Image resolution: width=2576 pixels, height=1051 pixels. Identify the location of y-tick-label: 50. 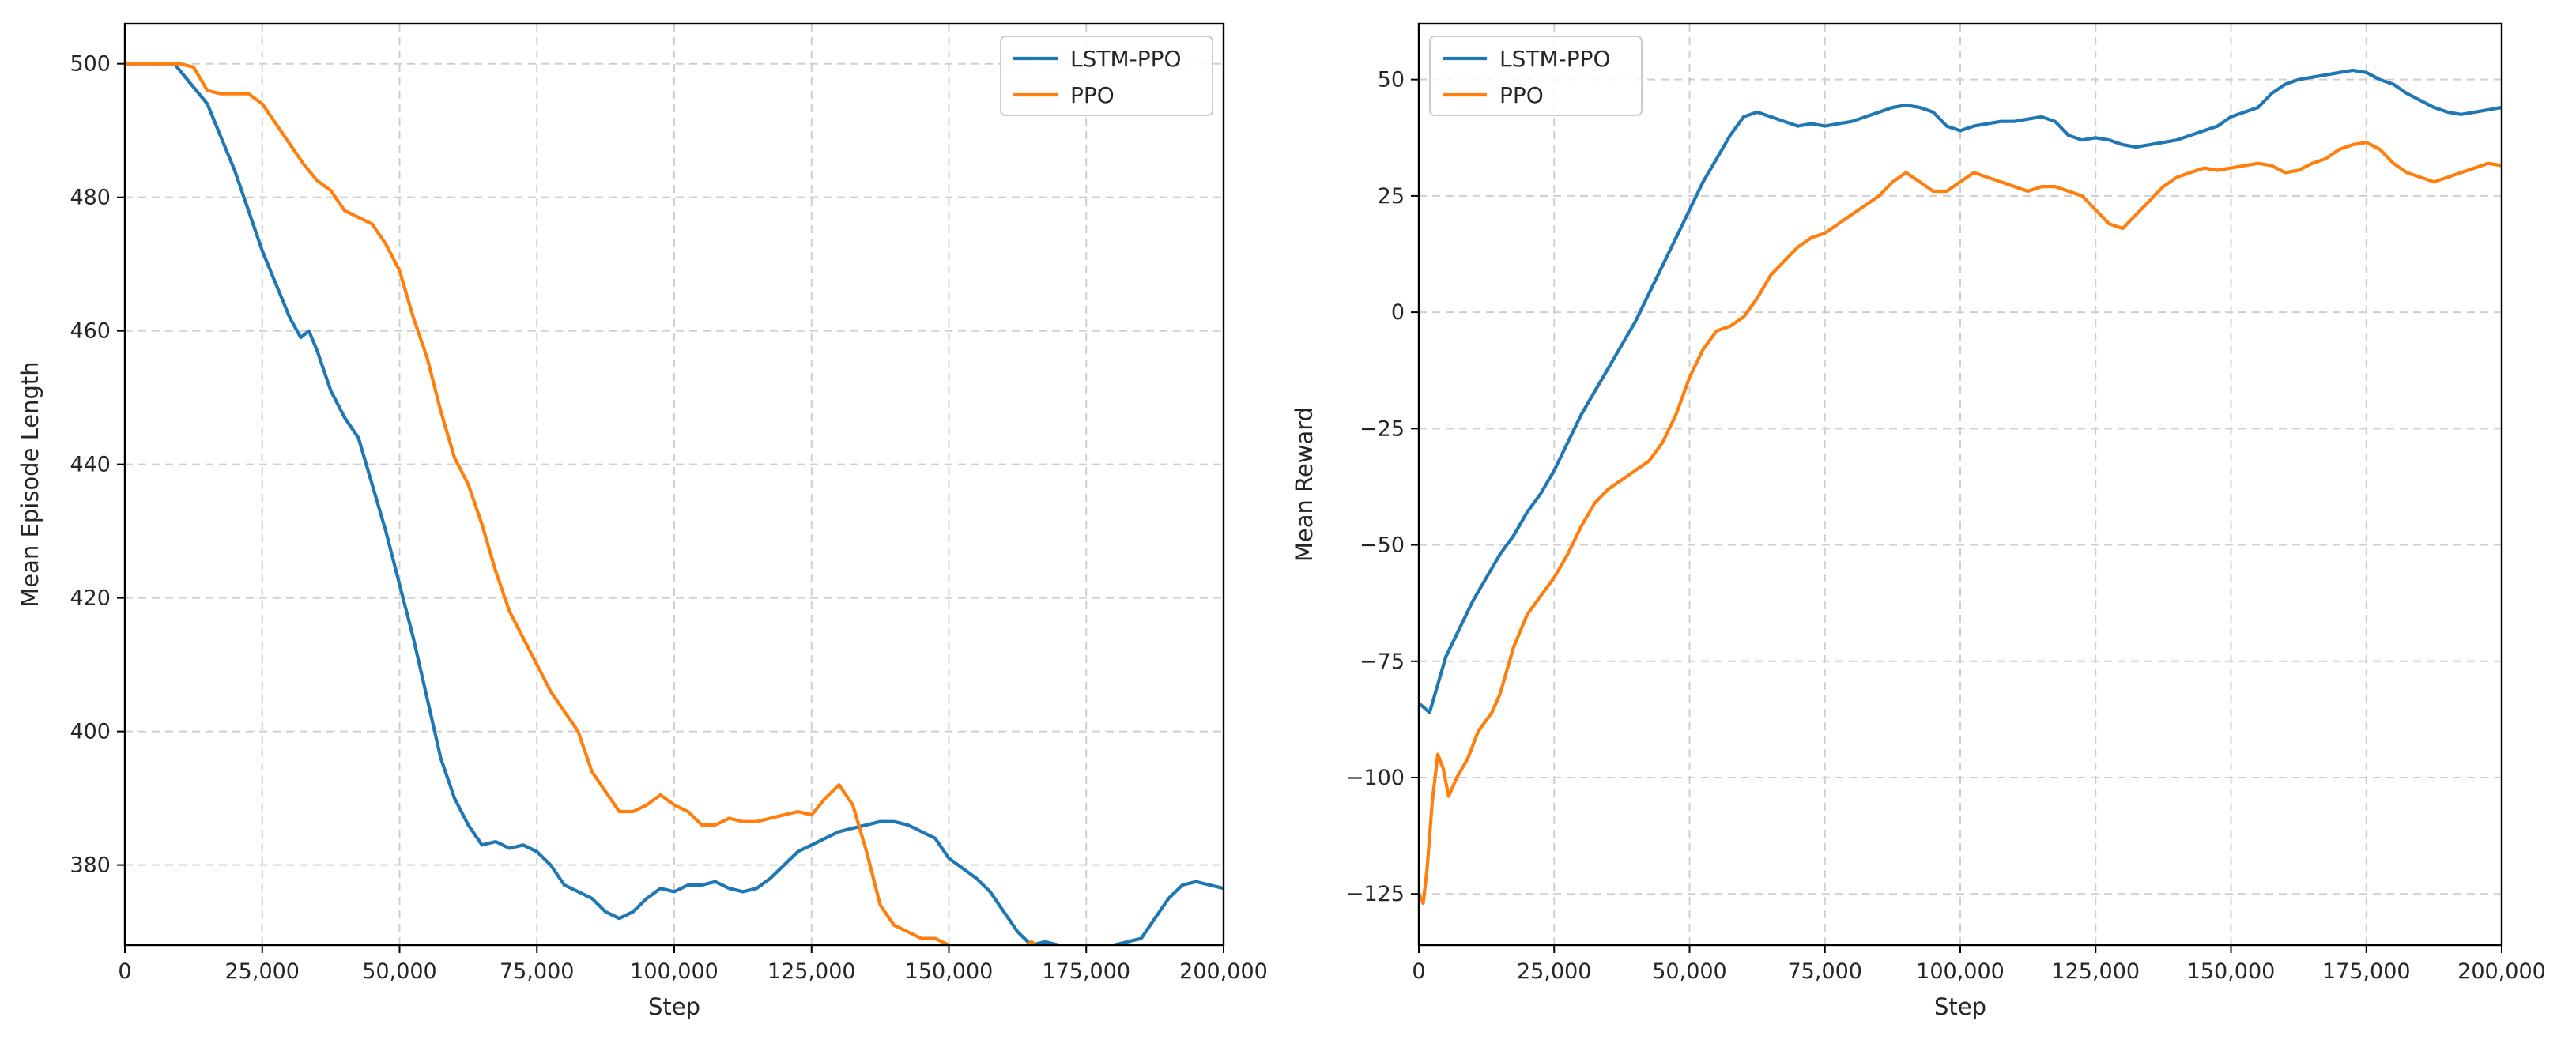
(1391, 80).